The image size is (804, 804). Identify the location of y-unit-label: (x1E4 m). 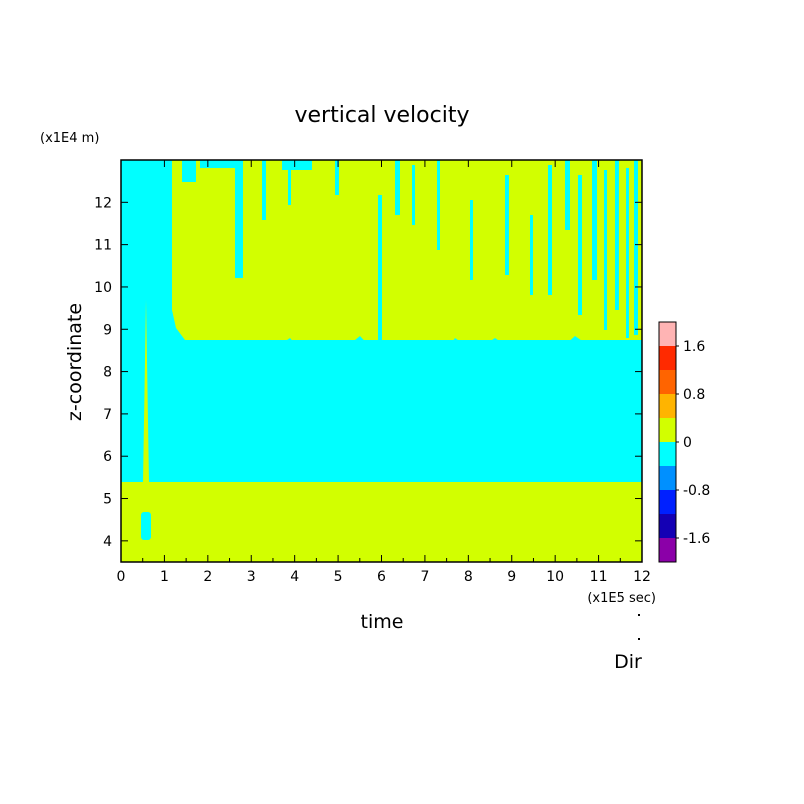
(69, 138).